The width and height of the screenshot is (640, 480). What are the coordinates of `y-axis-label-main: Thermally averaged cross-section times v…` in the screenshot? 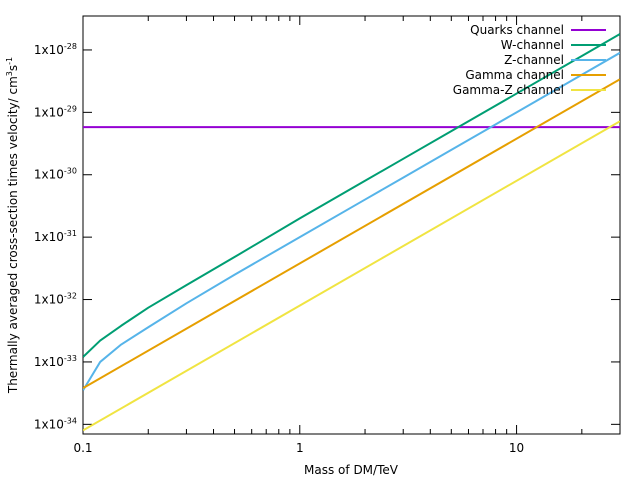 It's located at (13, 235).